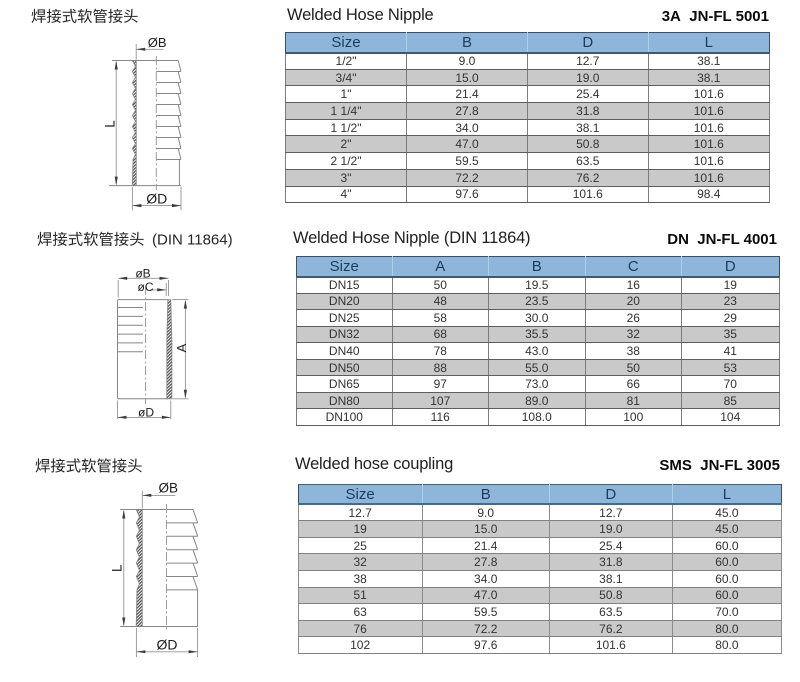  What do you see at coordinates (146, 287) in the screenshot?
I see `svg-text: øC` at bounding box center [146, 287].